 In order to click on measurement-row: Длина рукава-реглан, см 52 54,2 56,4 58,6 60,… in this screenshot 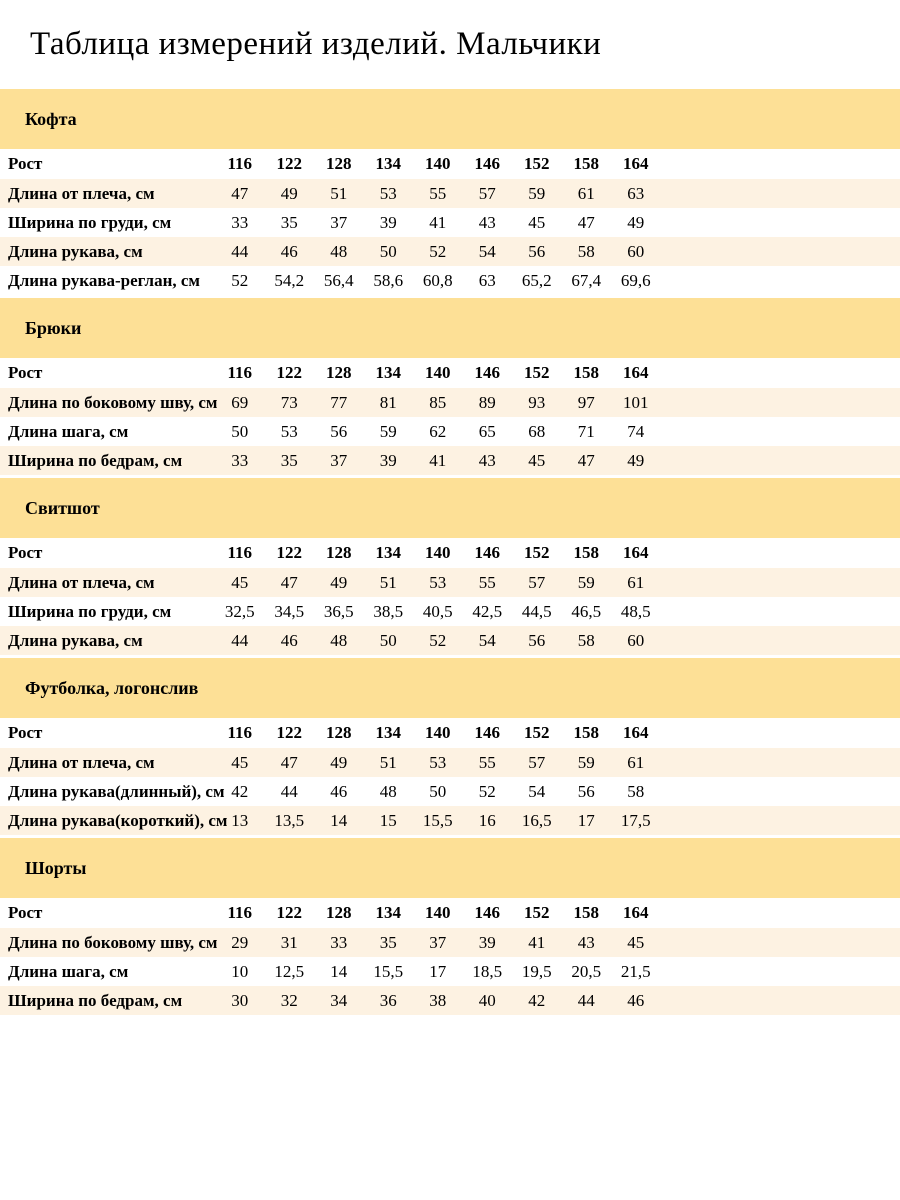, I will do `click(450, 280)`.